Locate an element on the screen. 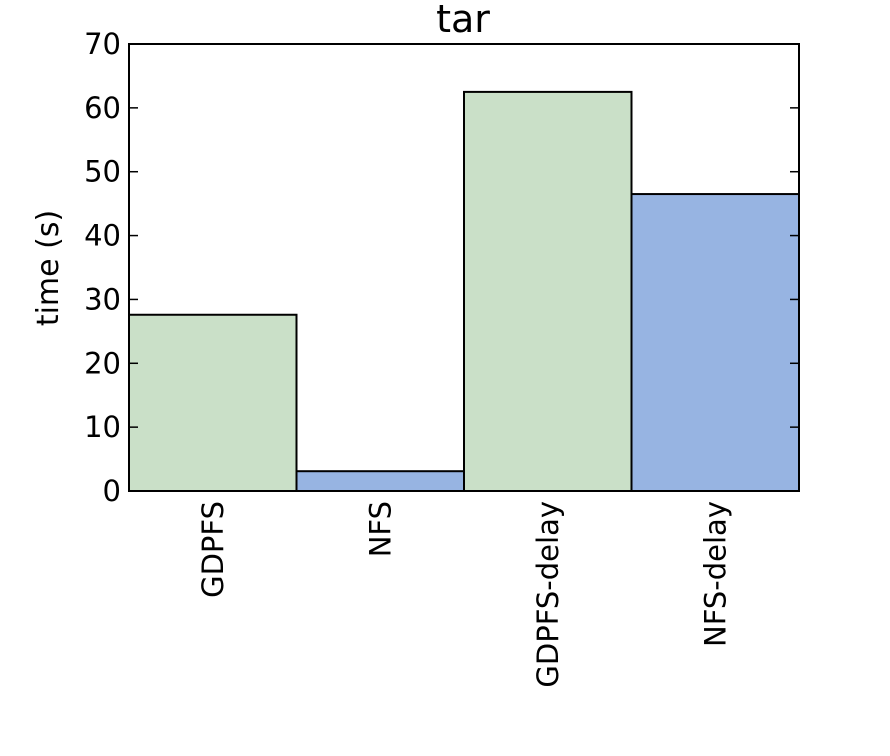 The width and height of the screenshot is (890, 756). chart-title: tar is located at coordinates (463, 20).